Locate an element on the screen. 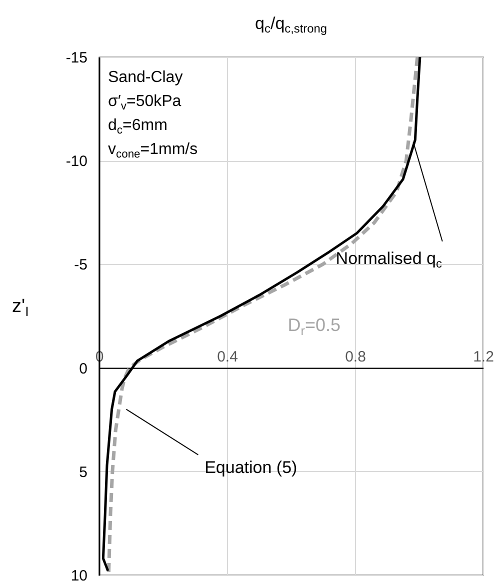 This screenshot has height=585, width=497. annotation: σ′$_{v}$=50kPa is located at coordinates (145, 102).